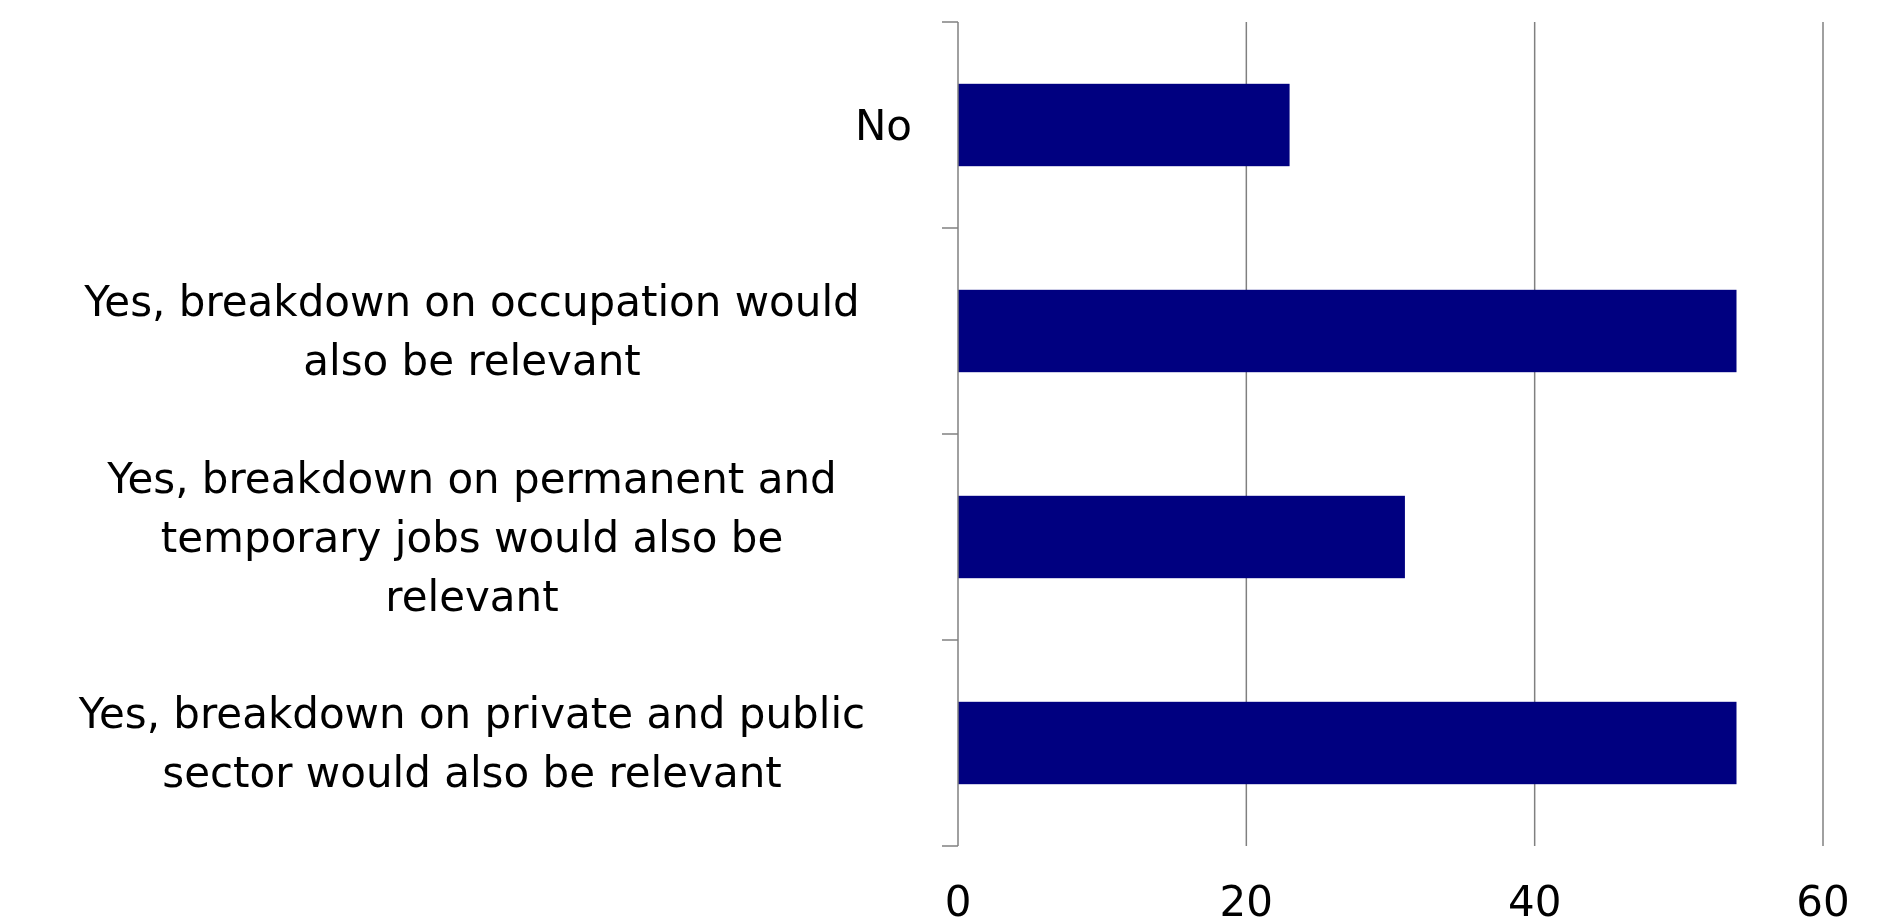 This screenshot has height=924, width=1878. I want to click on y-tick-label: Yes, breakdown on permanent and temporary jobs would also be relevant, so click(471, 537).